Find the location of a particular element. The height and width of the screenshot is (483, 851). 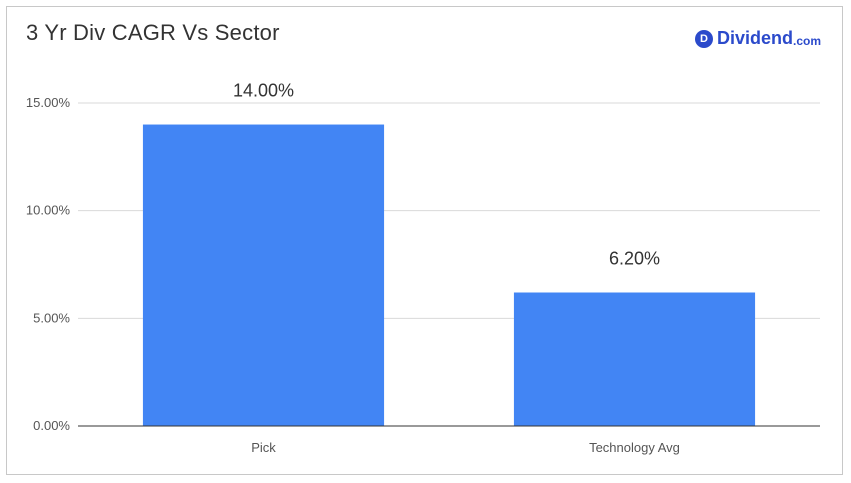

y-tick-label: 0.00% is located at coordinates (51, 425).